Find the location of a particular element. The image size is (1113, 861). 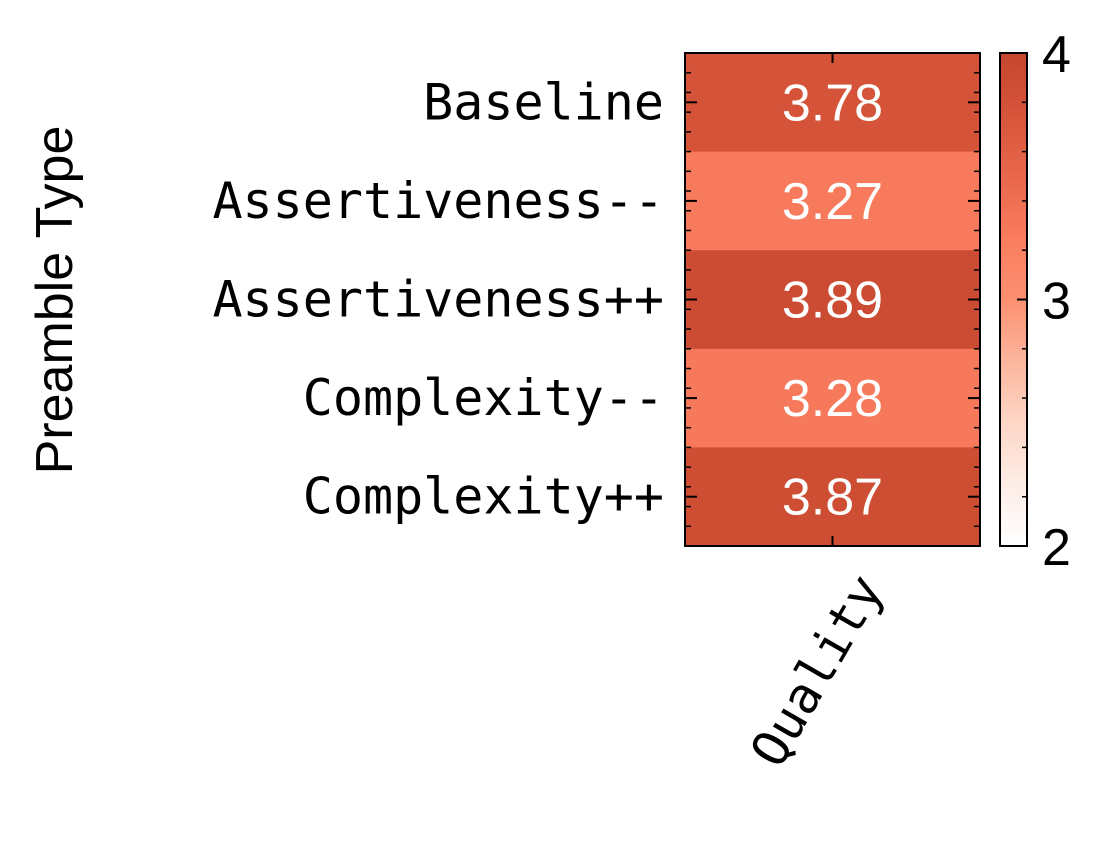

cell-value-label: 3.28 is located at coordinates (832, 399).